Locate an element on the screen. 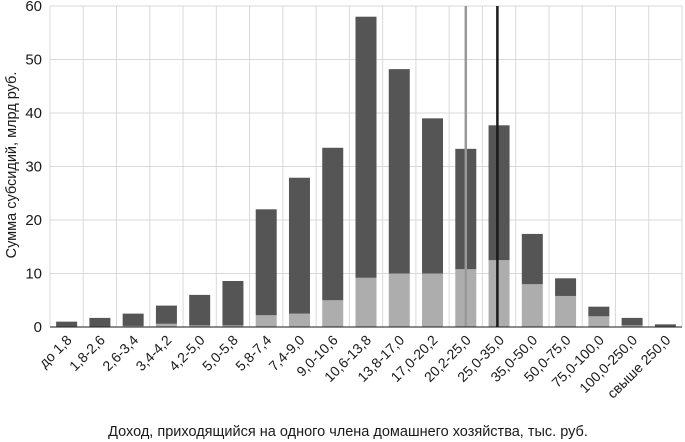  y-tick-label: 10 is located at coordinates (33, 274).